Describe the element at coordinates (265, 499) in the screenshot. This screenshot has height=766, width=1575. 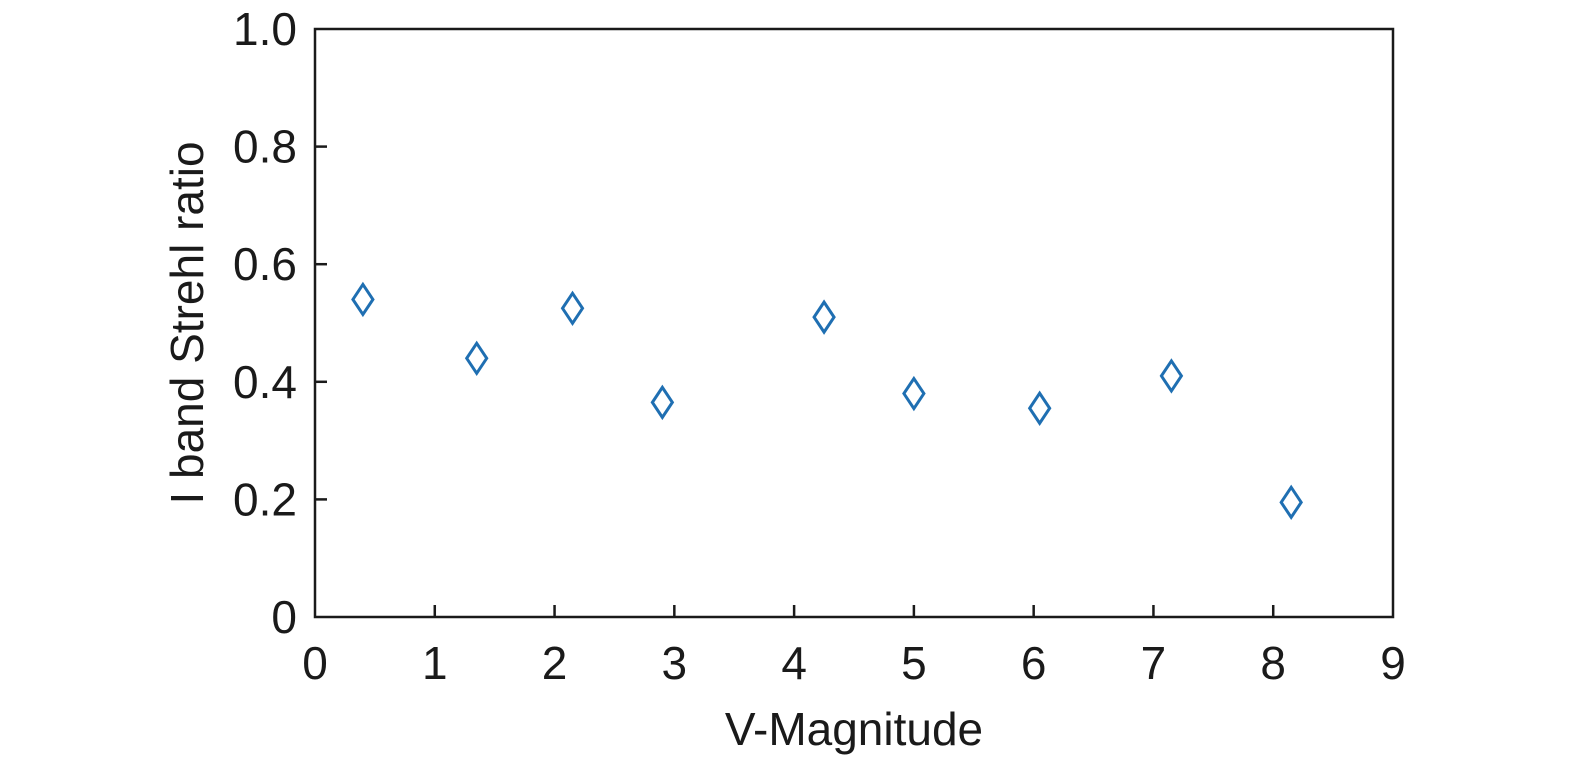
I see `y-tick-label: 0.2` at that location.